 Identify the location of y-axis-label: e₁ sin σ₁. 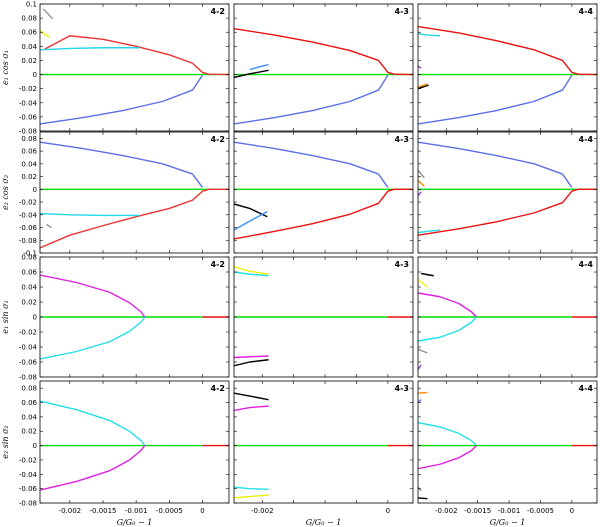
(5, 317).